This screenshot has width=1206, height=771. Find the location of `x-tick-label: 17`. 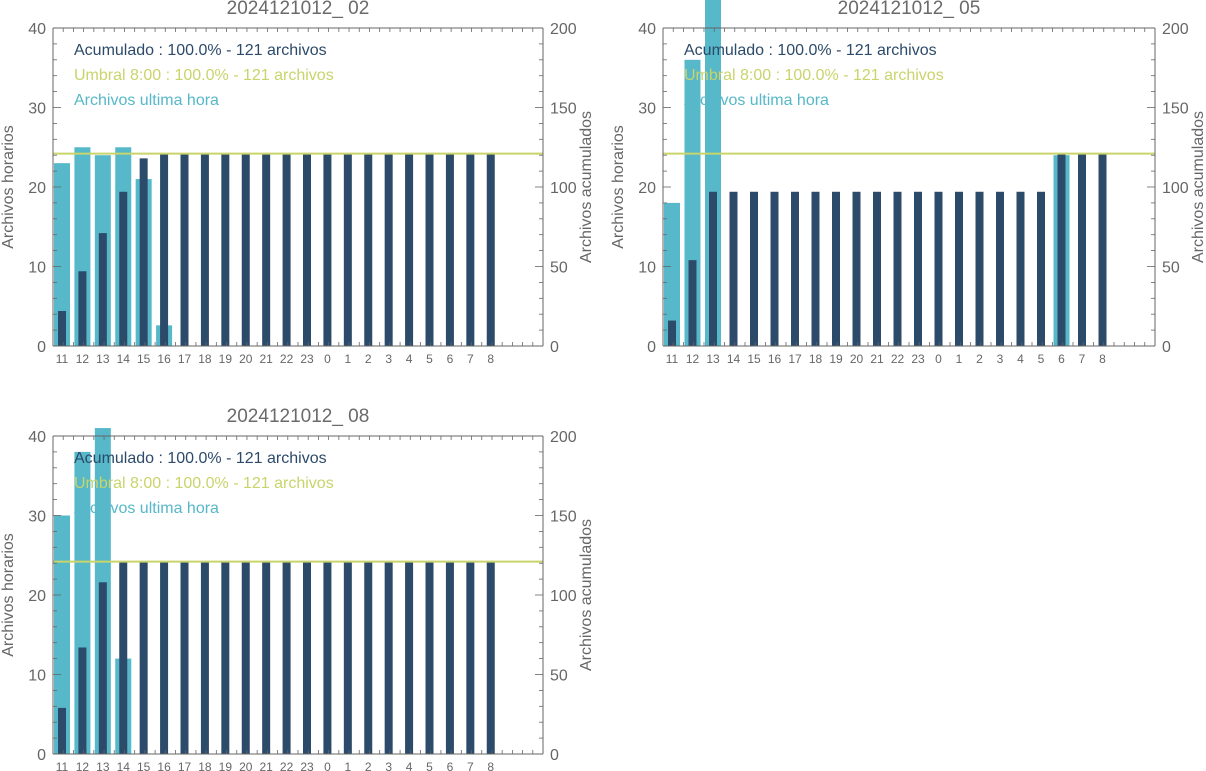

x-tick-label: 17 is located at coordinates (795, 359).